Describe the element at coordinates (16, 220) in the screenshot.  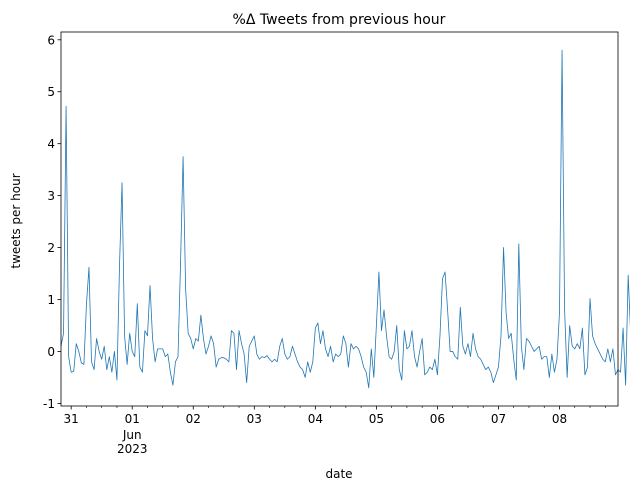
I see `y-axis-label: tweets per hour` at that location.